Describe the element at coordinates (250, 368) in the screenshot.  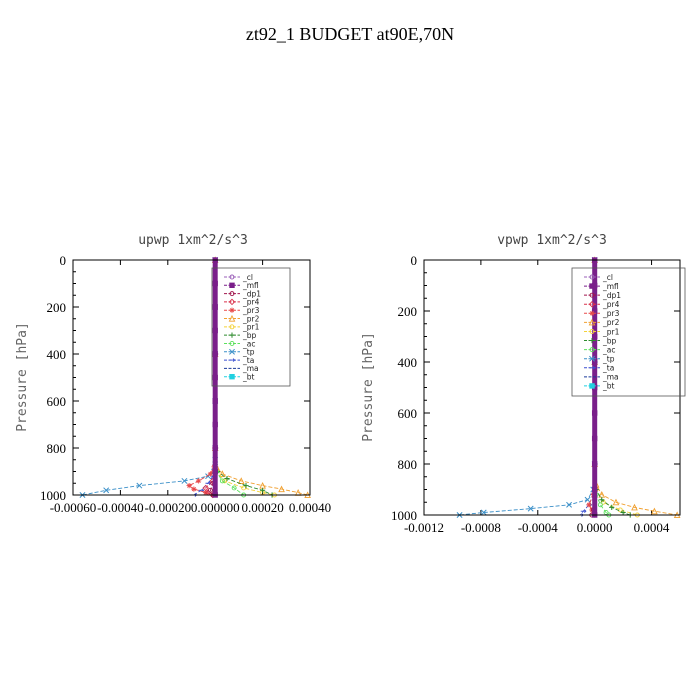
I see `legend-label: _ma` at that location.